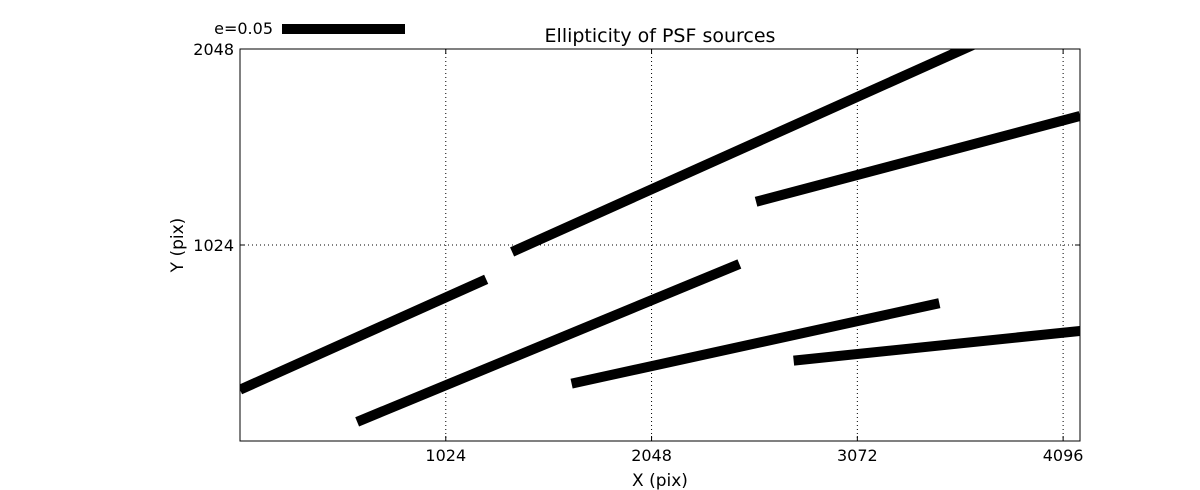 The image size is (1200, 490). Describe the element at coordinates (445, 455) in the screenshot. I see `x-tick-label: 1024` at that location.